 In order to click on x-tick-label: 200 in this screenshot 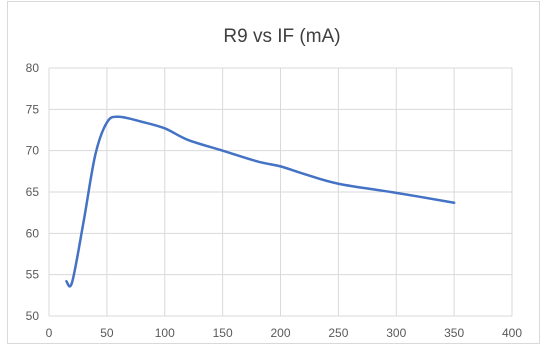, I will do `click(280, 333)`.